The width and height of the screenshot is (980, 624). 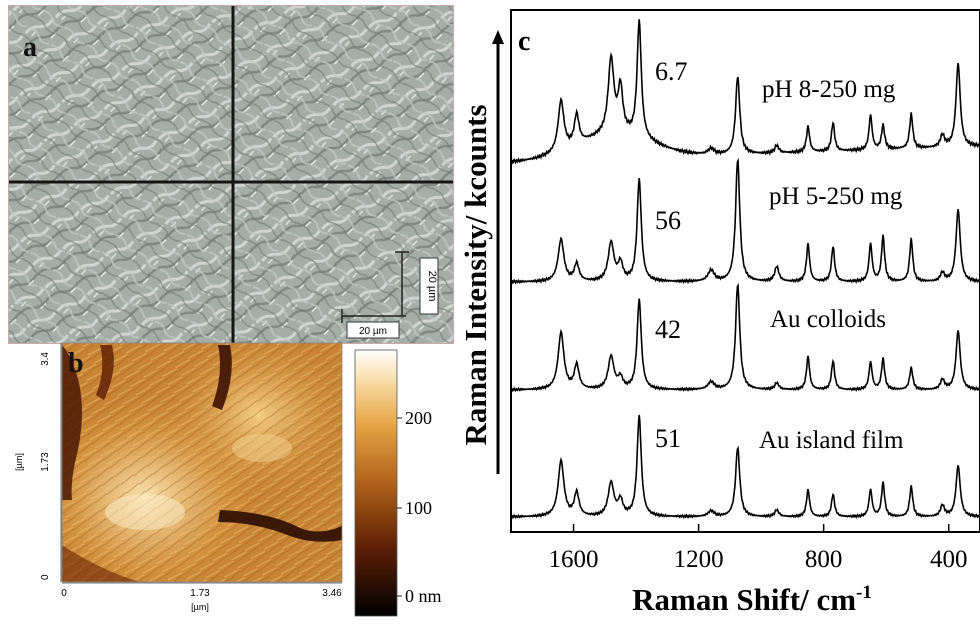 I want to click on x-tick-label: 800, so click(x=824, y=559).